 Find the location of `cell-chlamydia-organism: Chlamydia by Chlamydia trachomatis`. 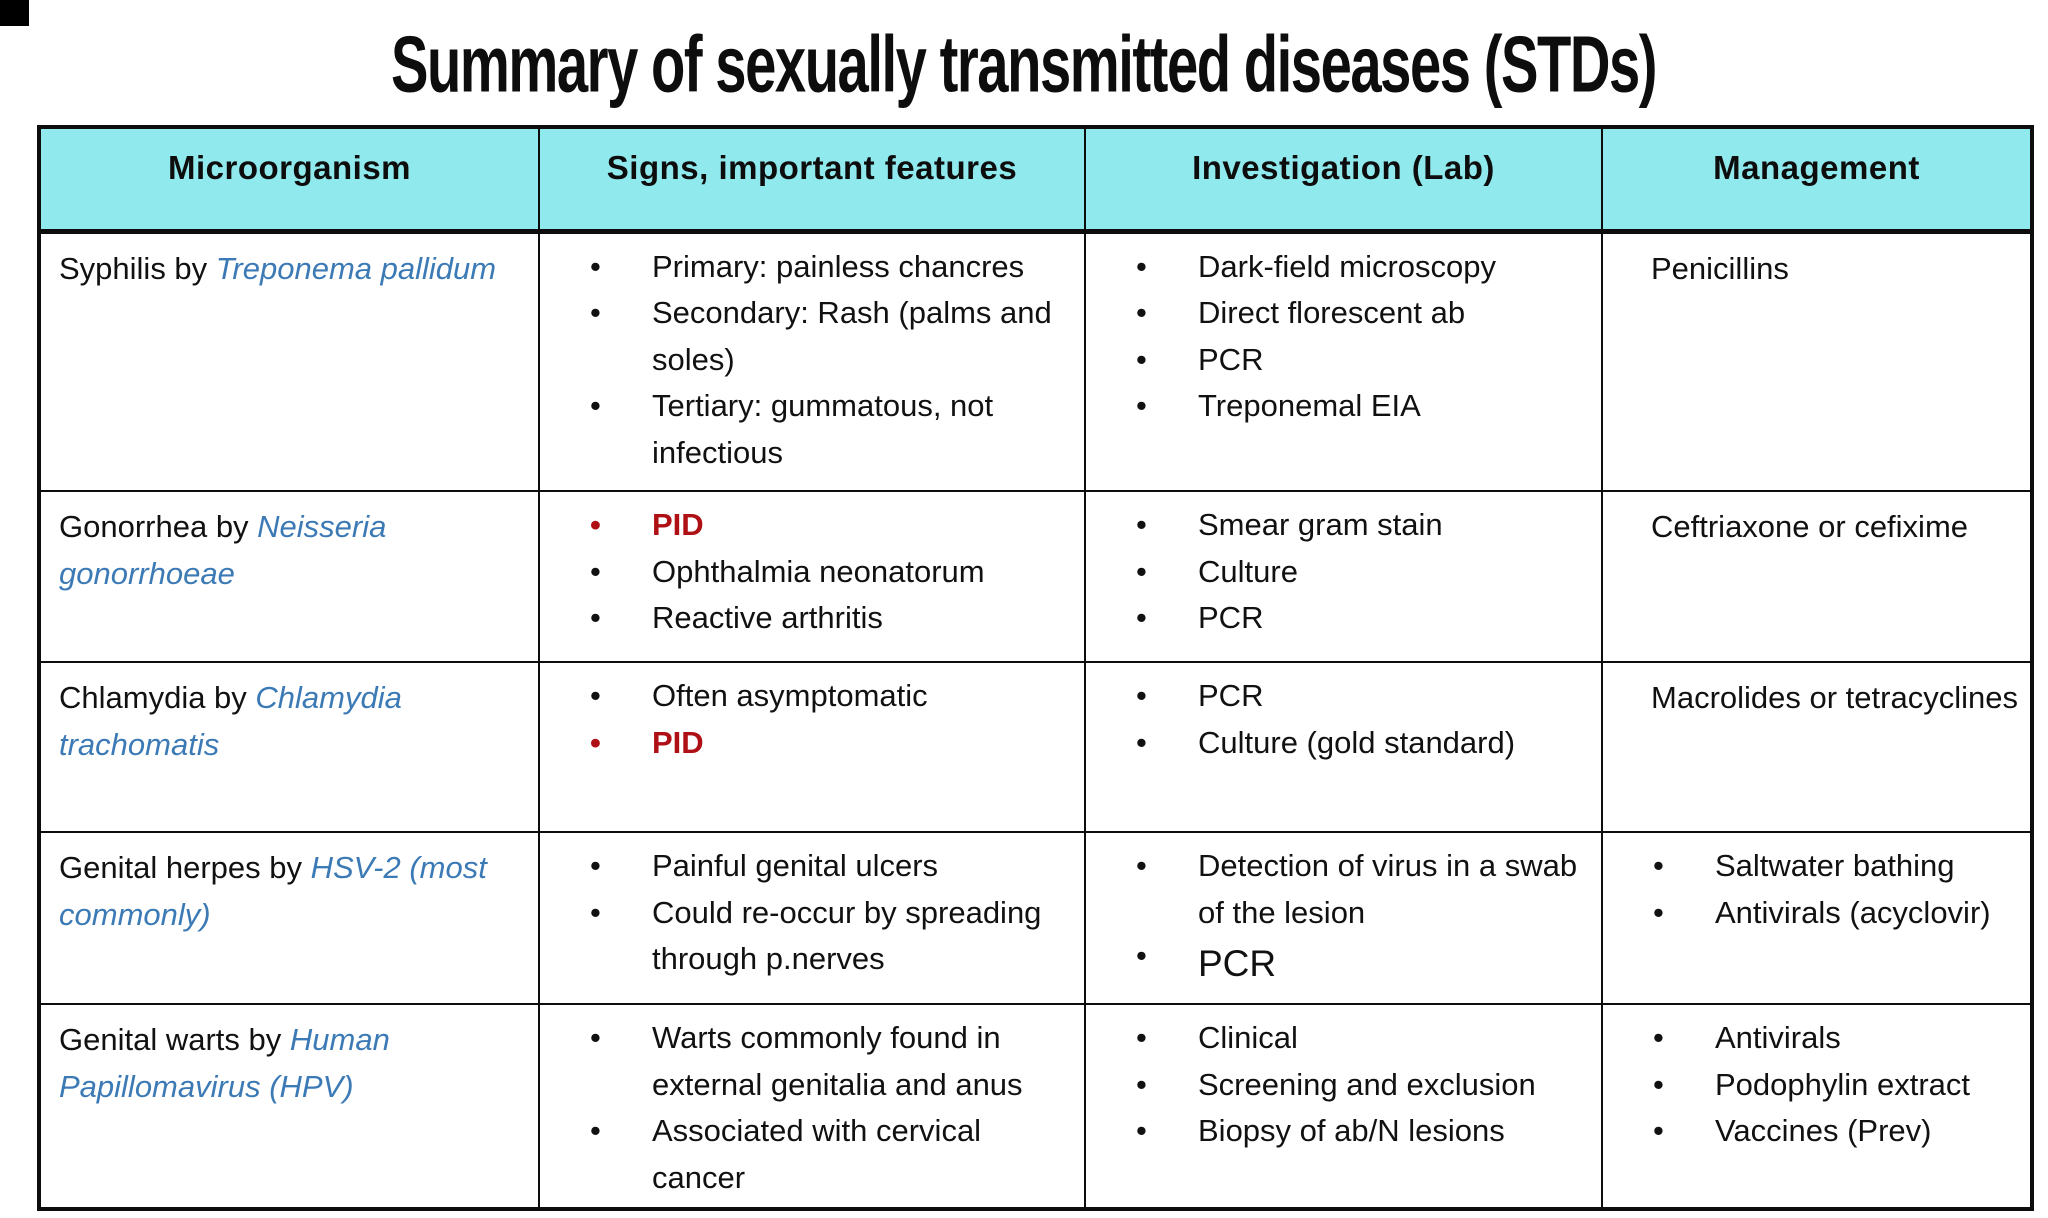

cell-chlamydia-organism: Chlamydia by Chlamydia trachomatis is located at coordinates (289, 747).